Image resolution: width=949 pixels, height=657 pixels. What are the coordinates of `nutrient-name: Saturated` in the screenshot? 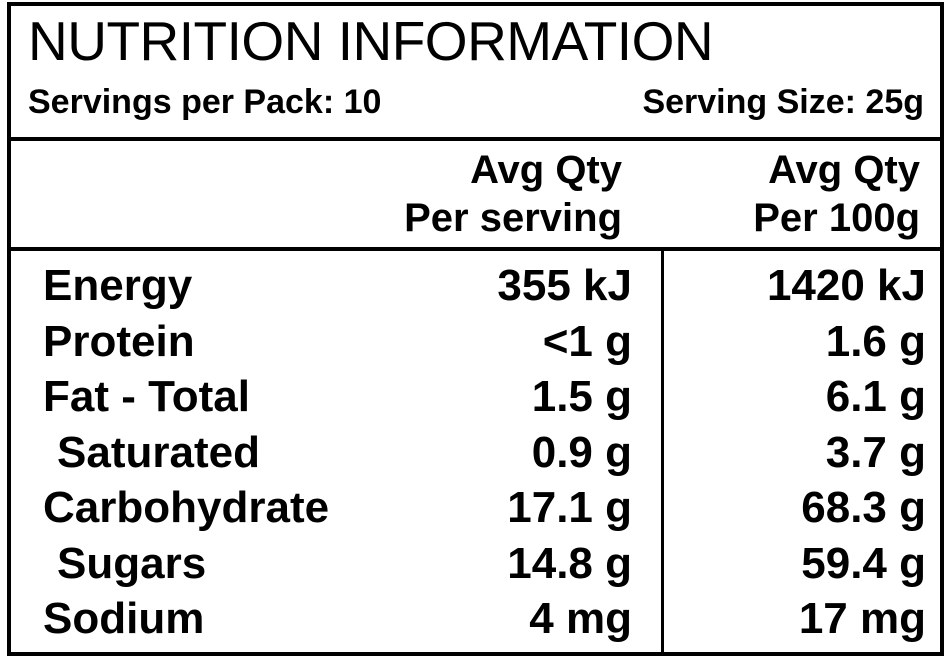 It's located at (158, 452).